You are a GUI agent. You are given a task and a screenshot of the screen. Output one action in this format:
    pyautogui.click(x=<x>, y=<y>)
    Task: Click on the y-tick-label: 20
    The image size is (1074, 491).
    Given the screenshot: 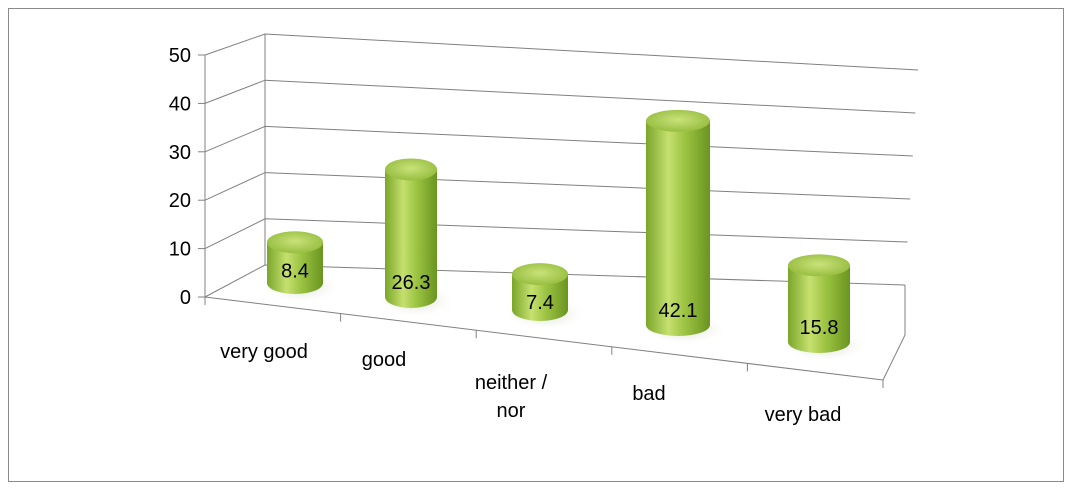 What is the action you would take?
    pyautogui.click(x=180, y=201)
    